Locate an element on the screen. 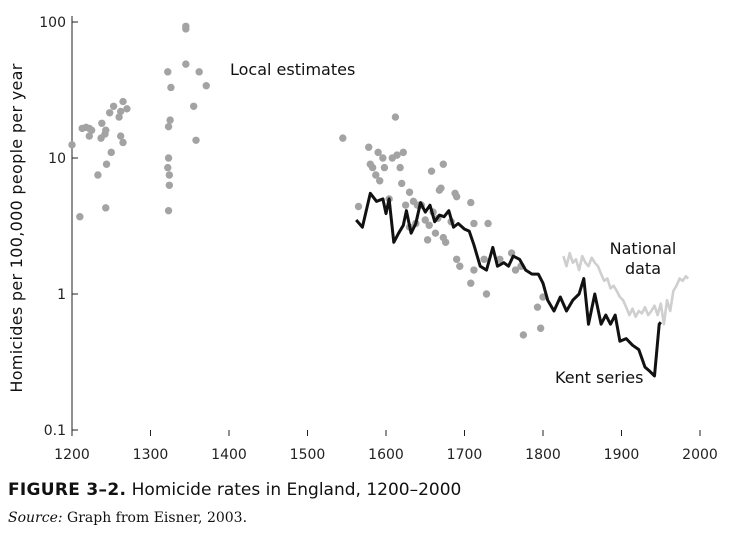 Image resolution: width=730 pixels, height=539 pixels. national-data-line is located at coordinates (626, 288).